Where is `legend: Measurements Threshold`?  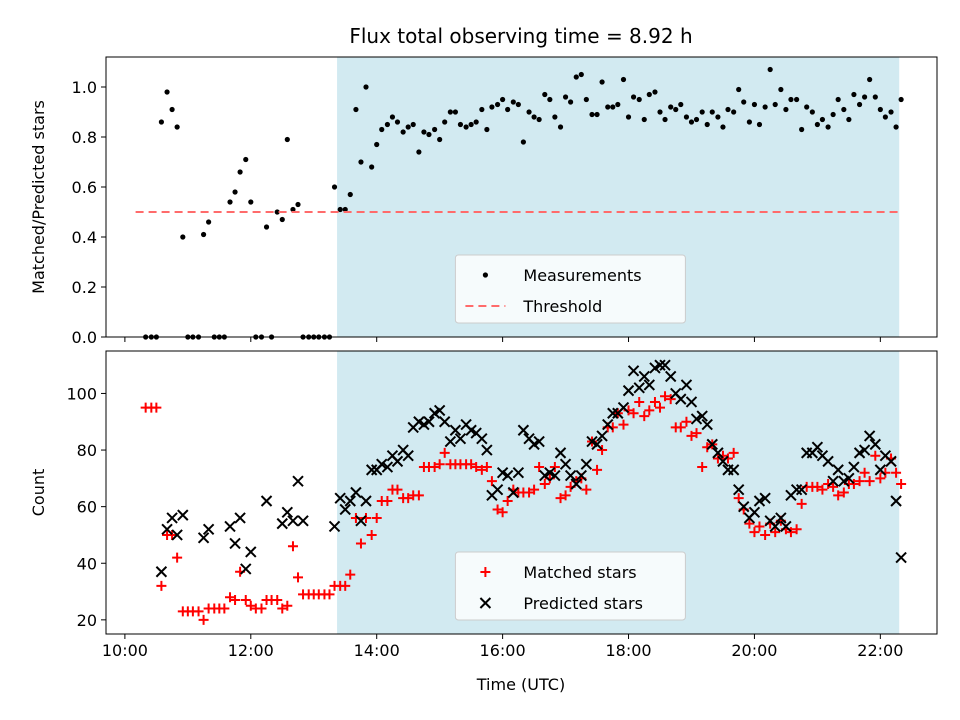
legend: Measurements Threshold is located at coordinates (570, 289).